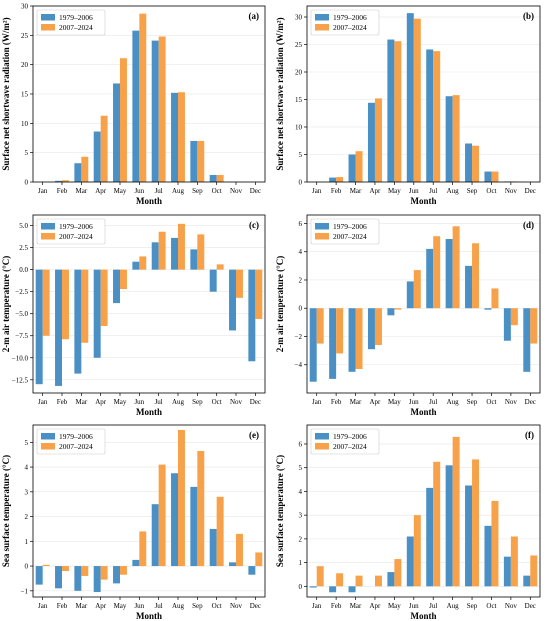 The height and width of the screenshot is (621, 550). What do you see at coordinates (20, 380) in the screenshot?
I see `y-tick-label: −12.5` at bounding box center [20, 380].